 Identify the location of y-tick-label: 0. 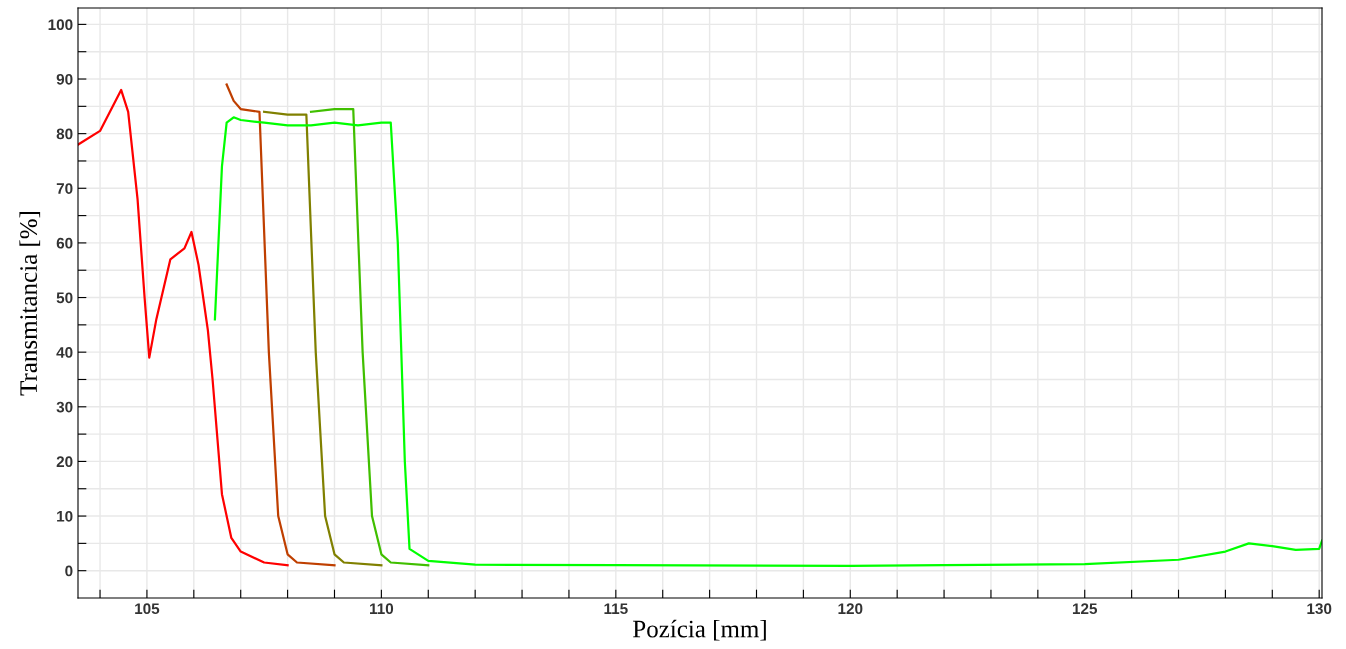
(69, 571).